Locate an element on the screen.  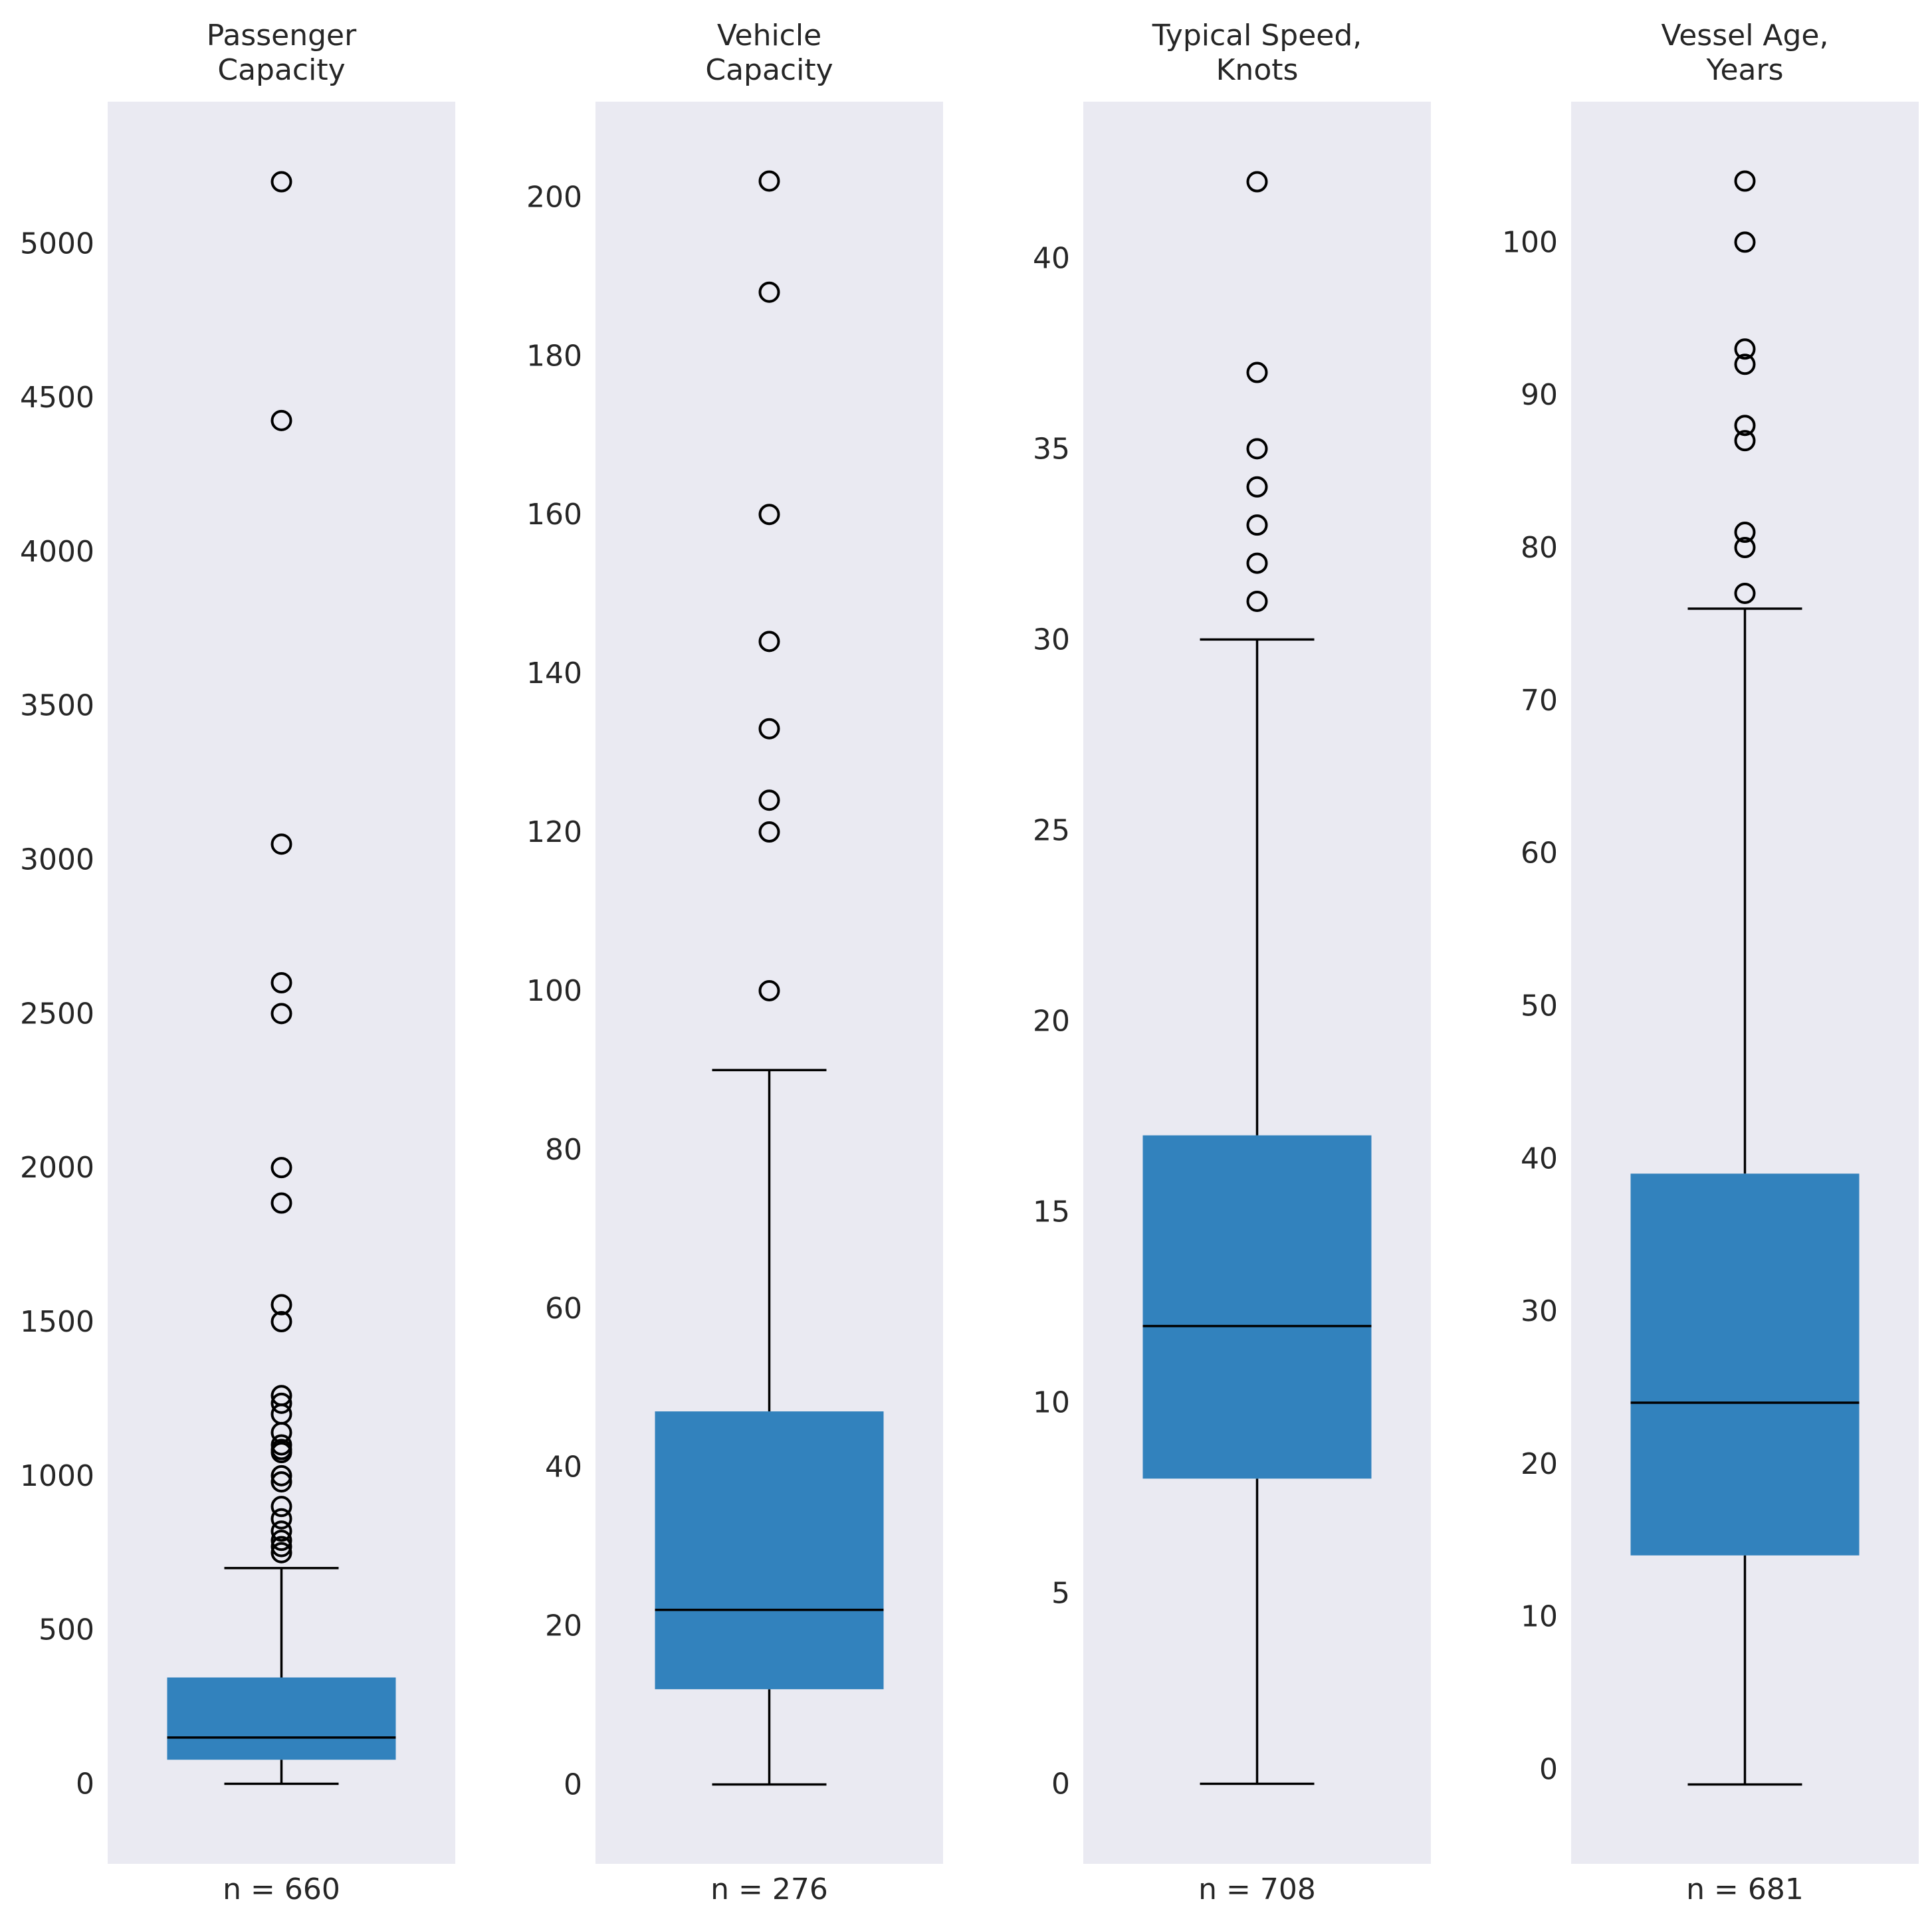
sample-size-label: n = 660 is located at coordinates (281, 1889).